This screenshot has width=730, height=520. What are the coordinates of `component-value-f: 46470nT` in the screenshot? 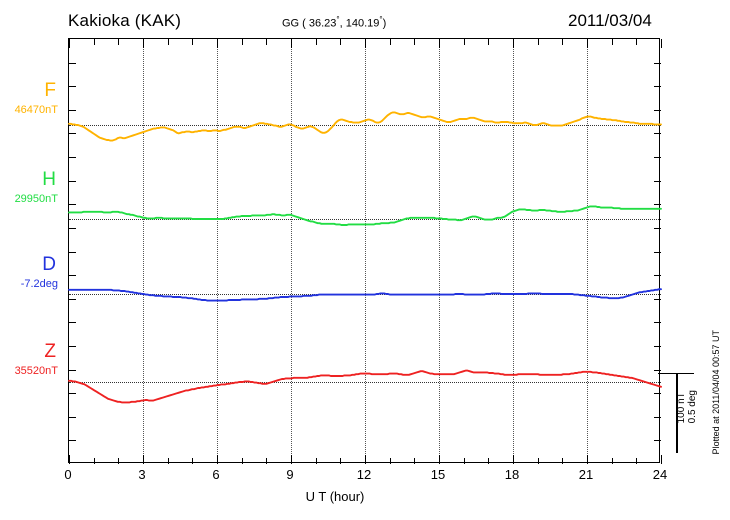 It's located at (36, 110).